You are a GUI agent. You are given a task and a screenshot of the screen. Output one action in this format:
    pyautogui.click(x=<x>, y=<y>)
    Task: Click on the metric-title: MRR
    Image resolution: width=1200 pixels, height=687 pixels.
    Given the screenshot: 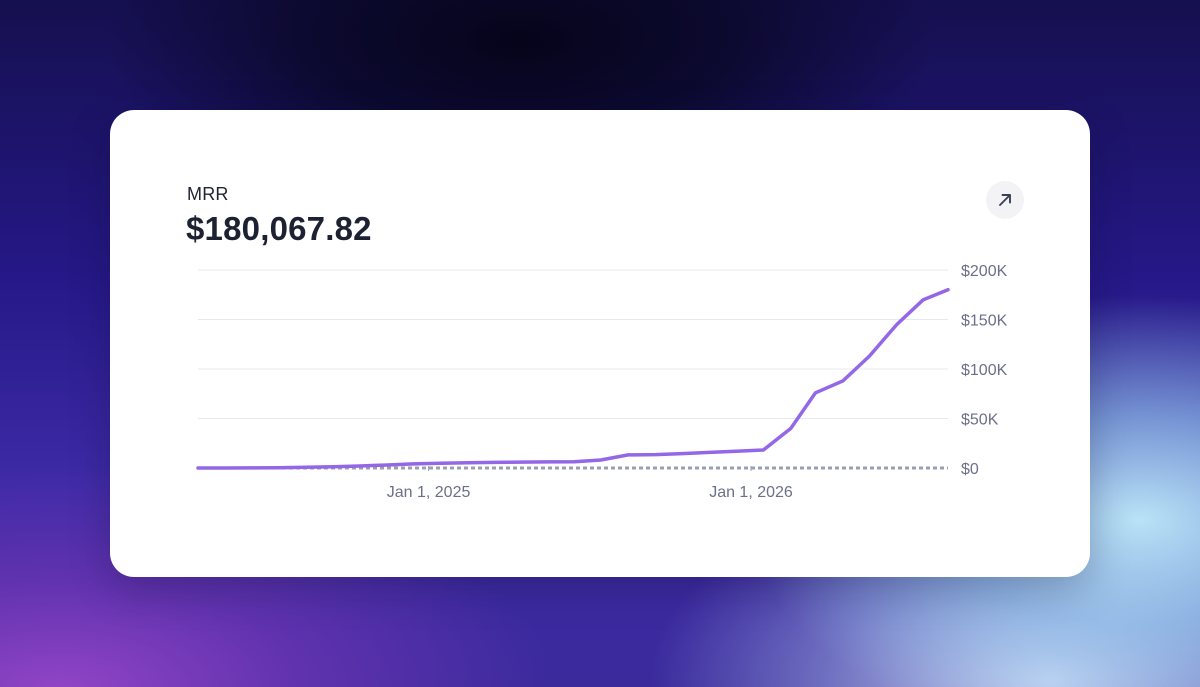 What is the action you would take?
    pyautogui.click(x=208, y=194)
    